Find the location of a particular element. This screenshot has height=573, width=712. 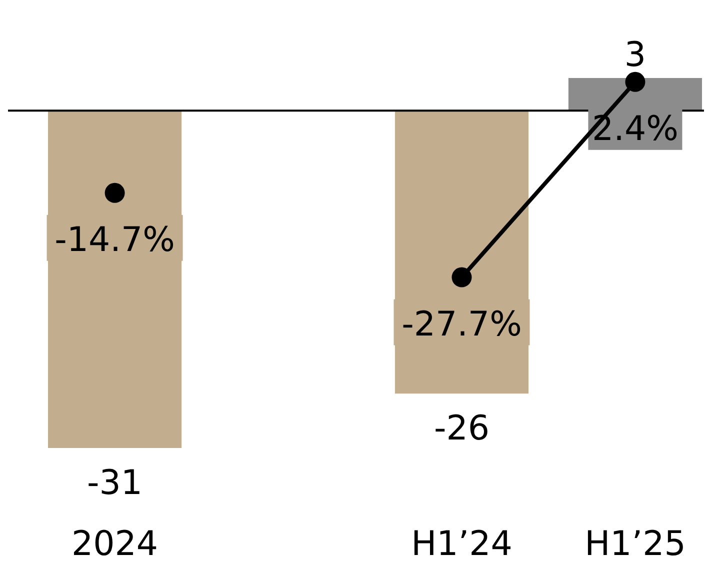

data-label: 2.4% is located at coordinates (635, 128).